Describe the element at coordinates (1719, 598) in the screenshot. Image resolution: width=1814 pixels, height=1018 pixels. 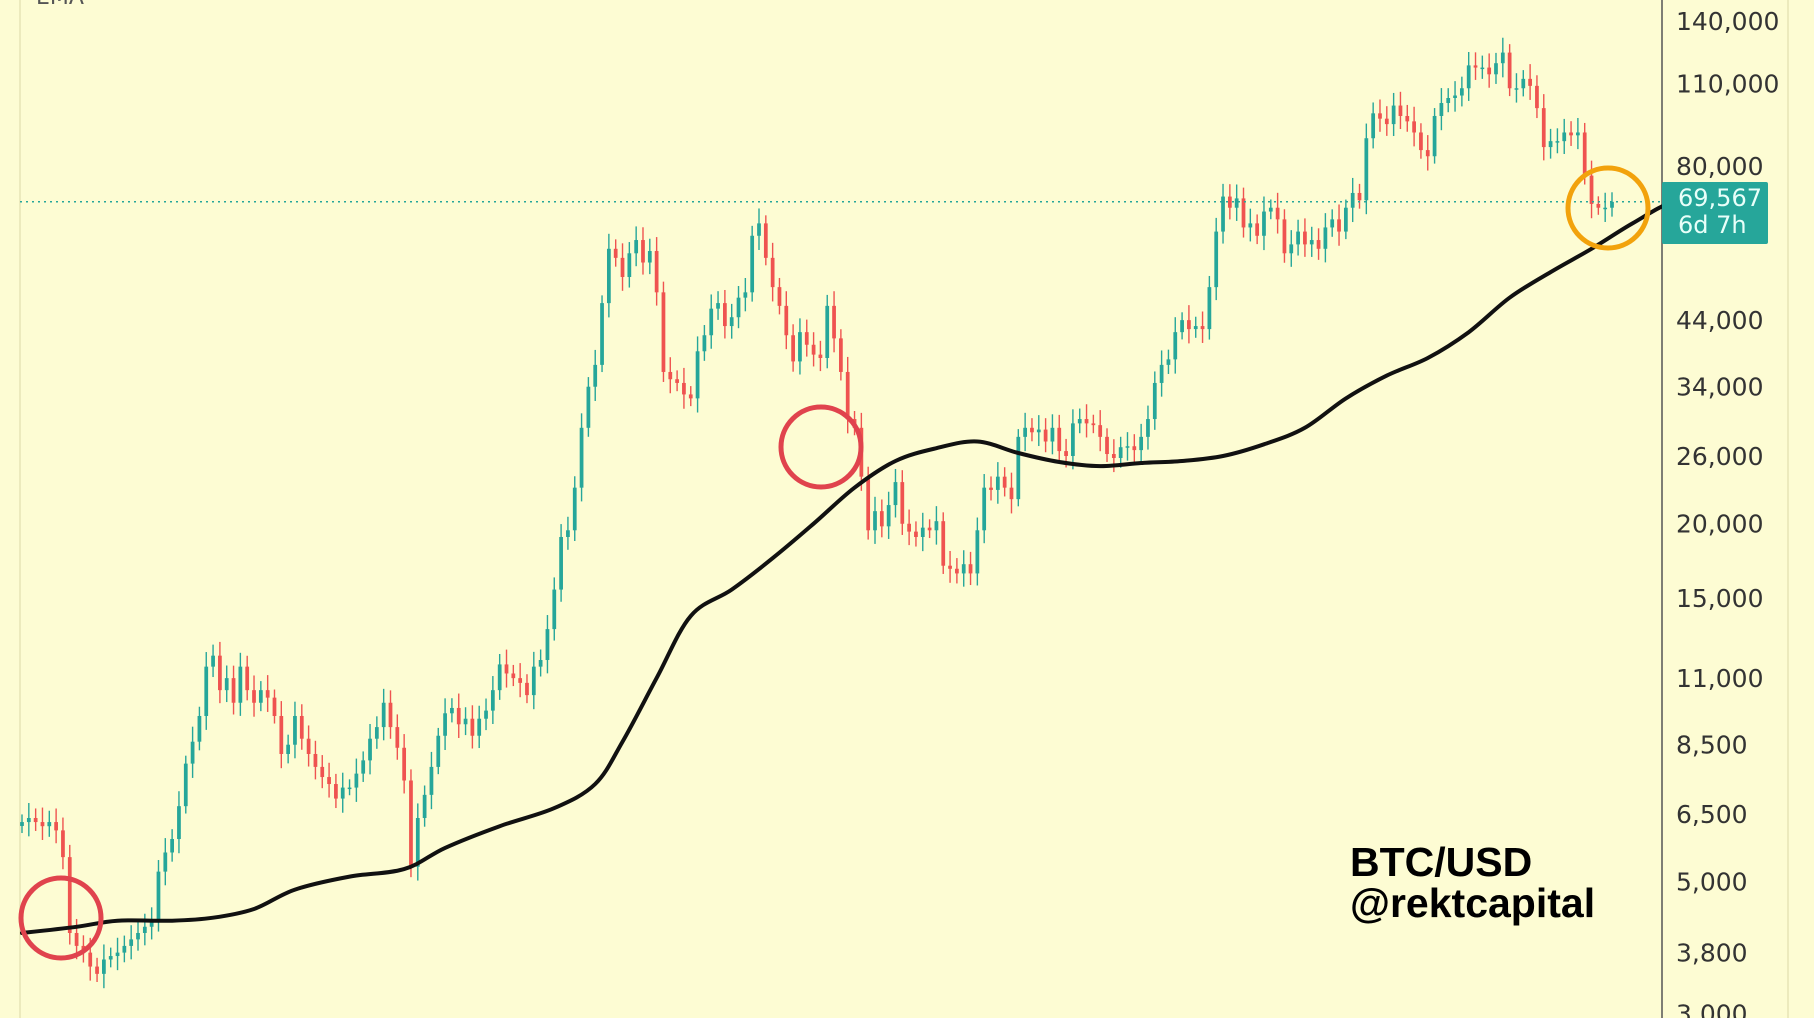
I see `y-tick-label: 15,000` at that location.